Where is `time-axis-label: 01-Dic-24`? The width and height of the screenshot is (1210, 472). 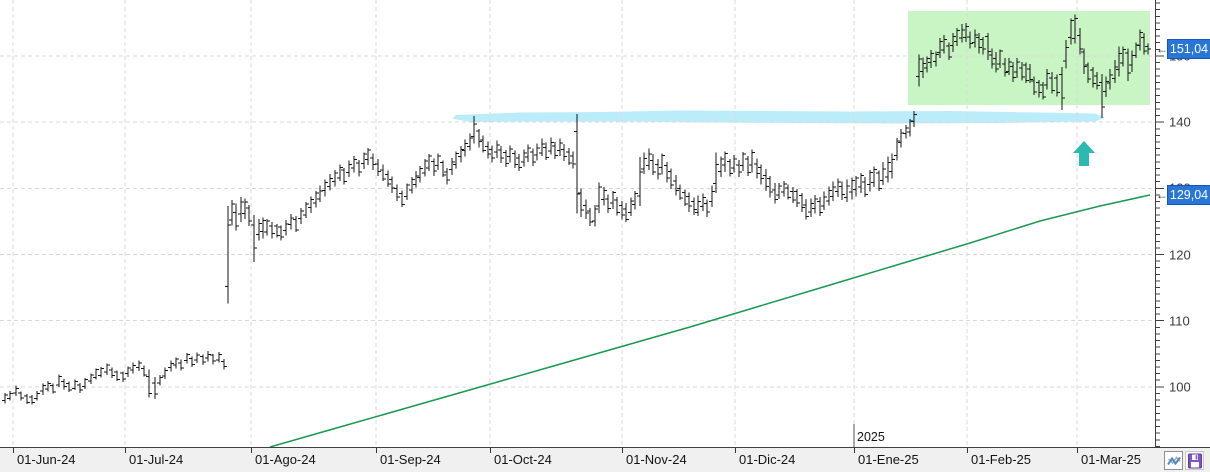 time-axis-label: 01-Dic-24 is located at coordinates (767, 459).